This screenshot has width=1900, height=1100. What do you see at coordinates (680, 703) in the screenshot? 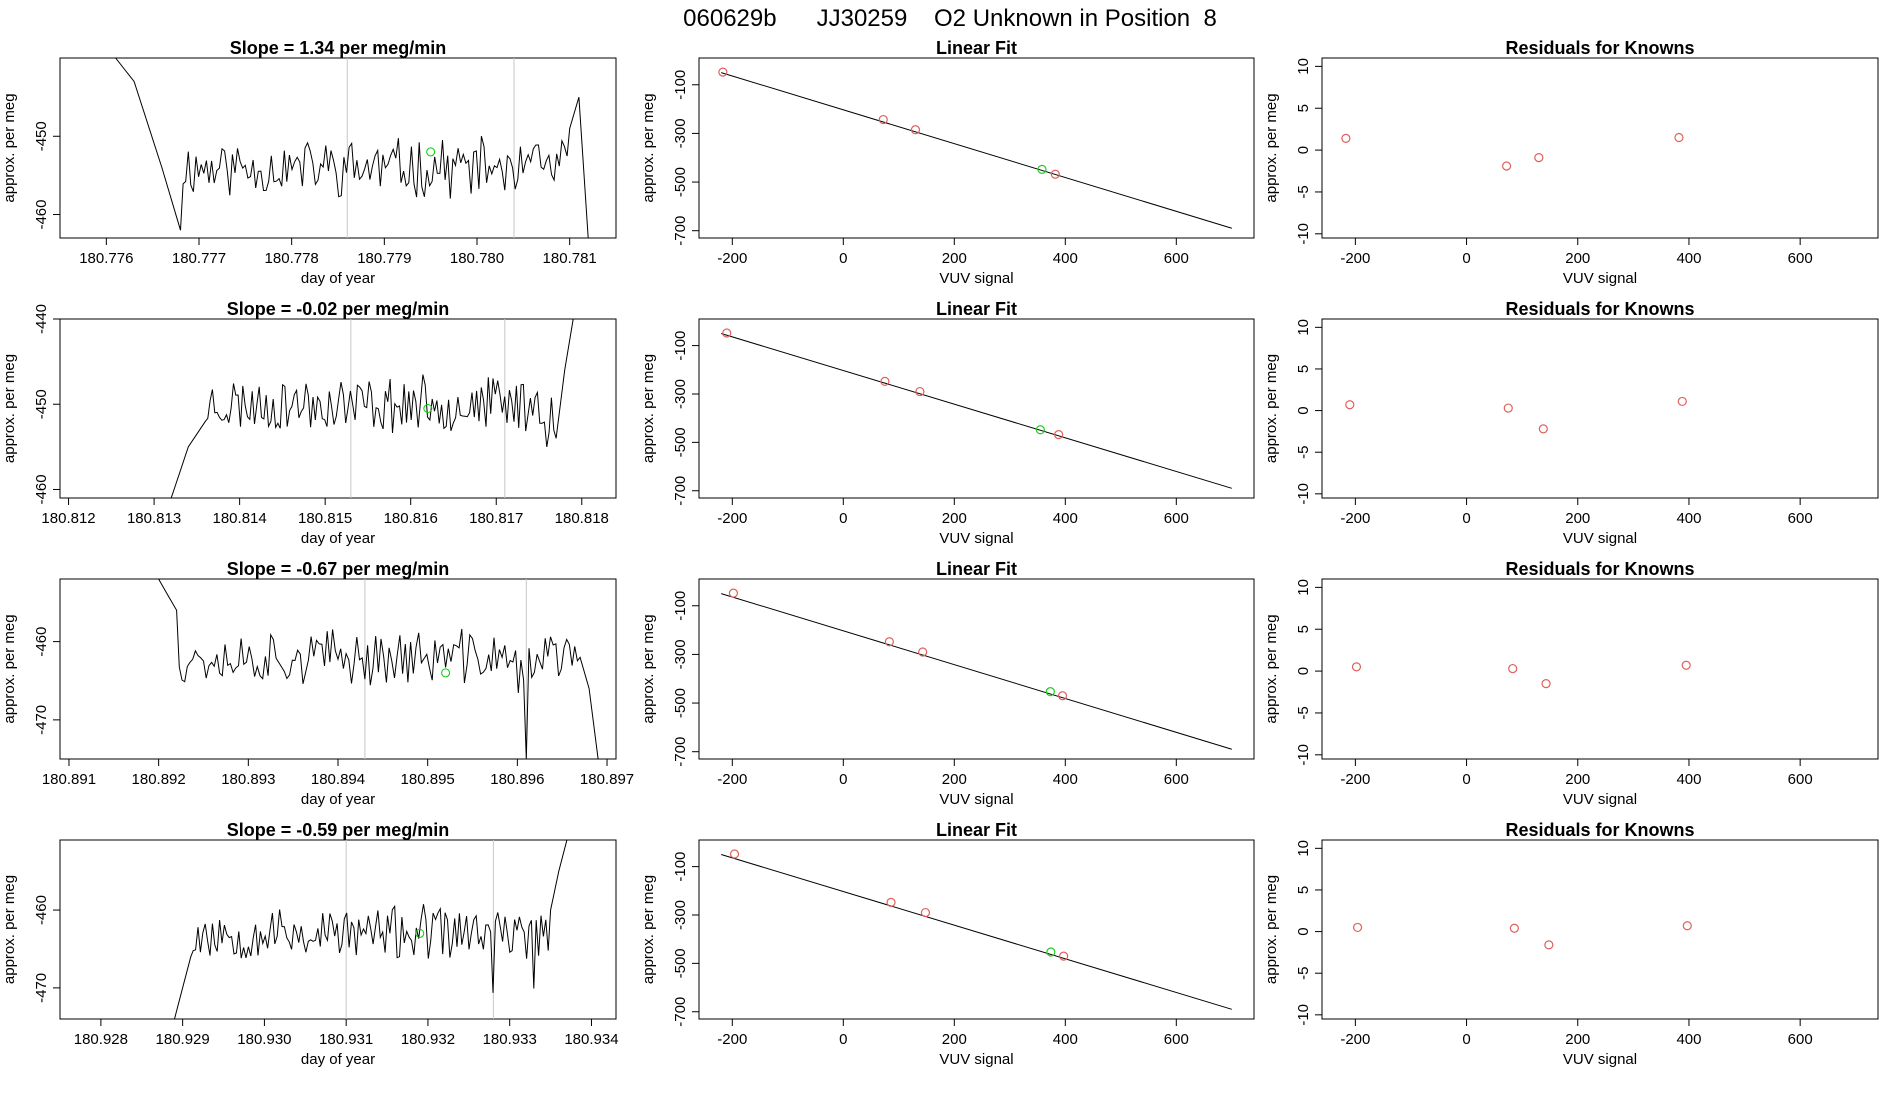
I see `y-tick-label: -500` at bounding box center [680, 703].